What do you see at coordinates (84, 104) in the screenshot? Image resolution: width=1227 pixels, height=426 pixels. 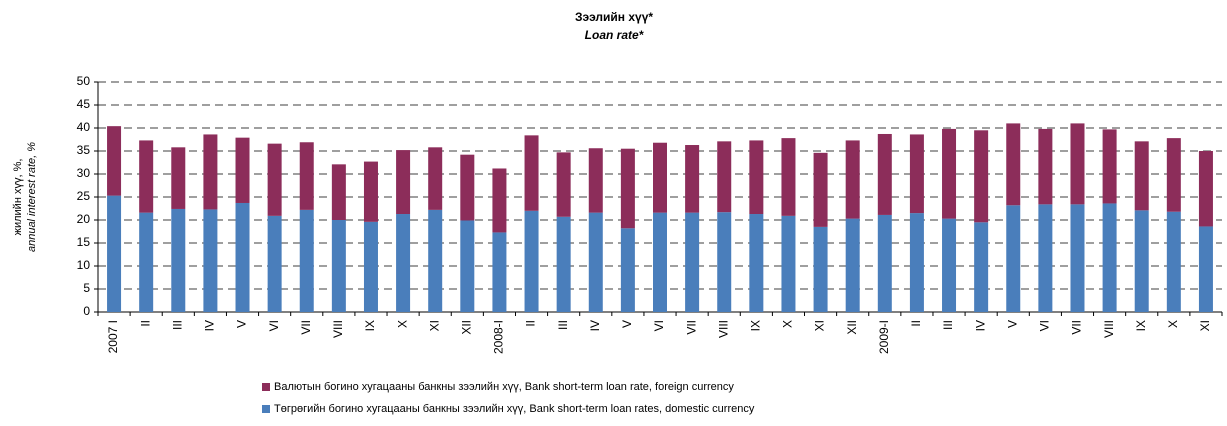 I see `y-tick-label: 45` at bounding box center [84, 104].